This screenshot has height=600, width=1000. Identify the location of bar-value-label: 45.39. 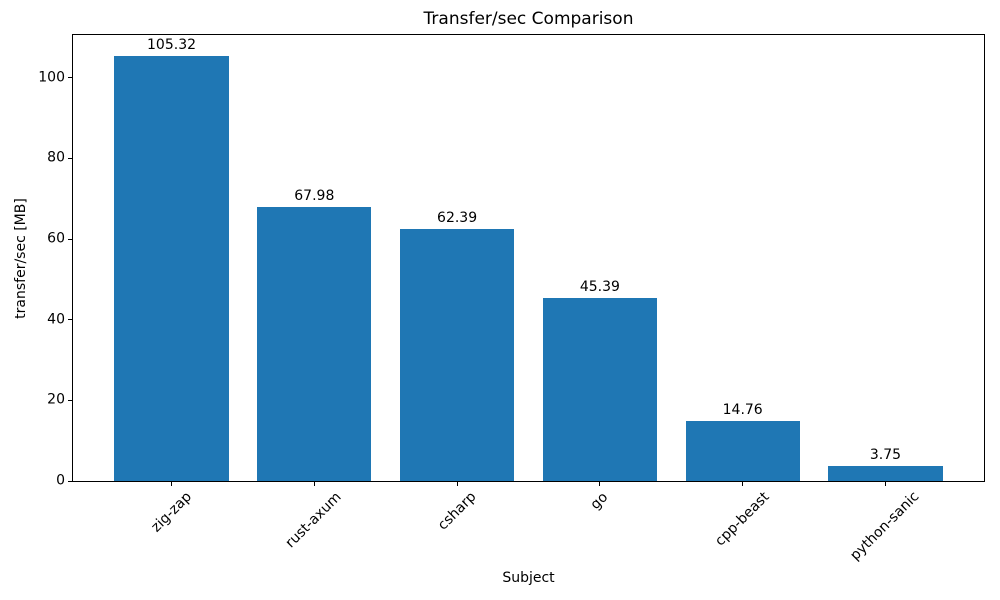
(599, 286).